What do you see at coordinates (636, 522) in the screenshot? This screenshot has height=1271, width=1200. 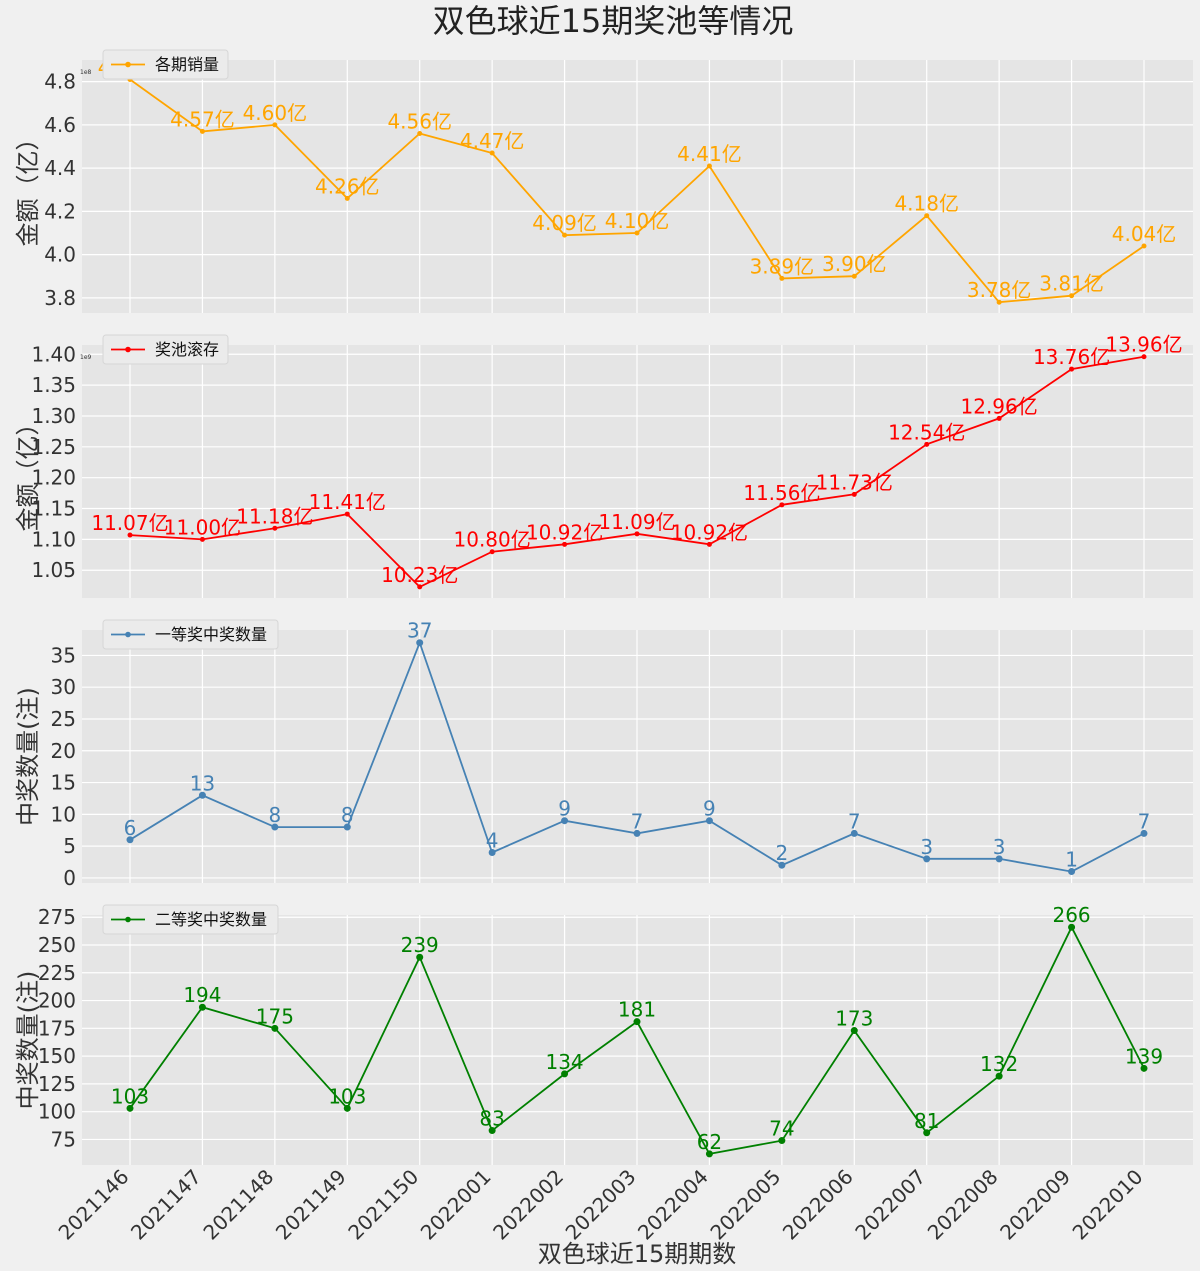 I see `data-label: 11.09亿` at bounding box center [636, 522].